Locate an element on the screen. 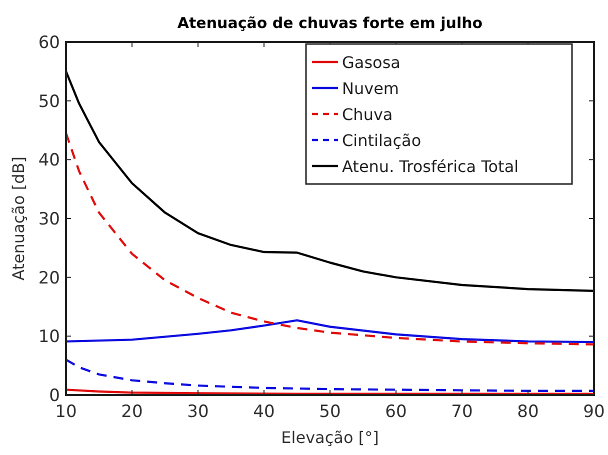 This screenshot has height=455, width=608. x-axis-title: Elevação [°] is located at coordinates (330, 437).